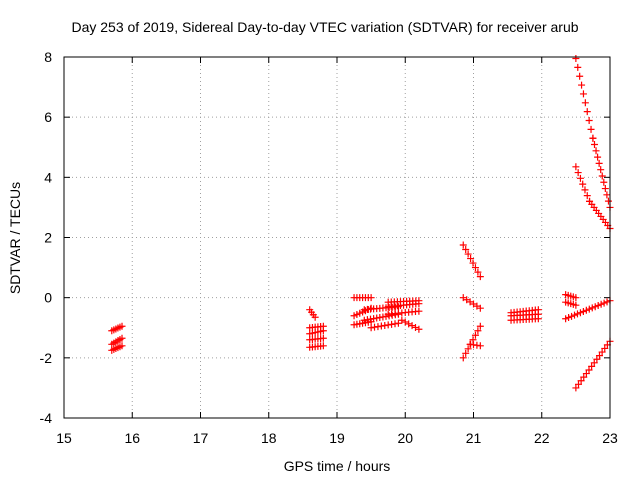  I want to click on x-tick-label: 21, so click(474, 438).